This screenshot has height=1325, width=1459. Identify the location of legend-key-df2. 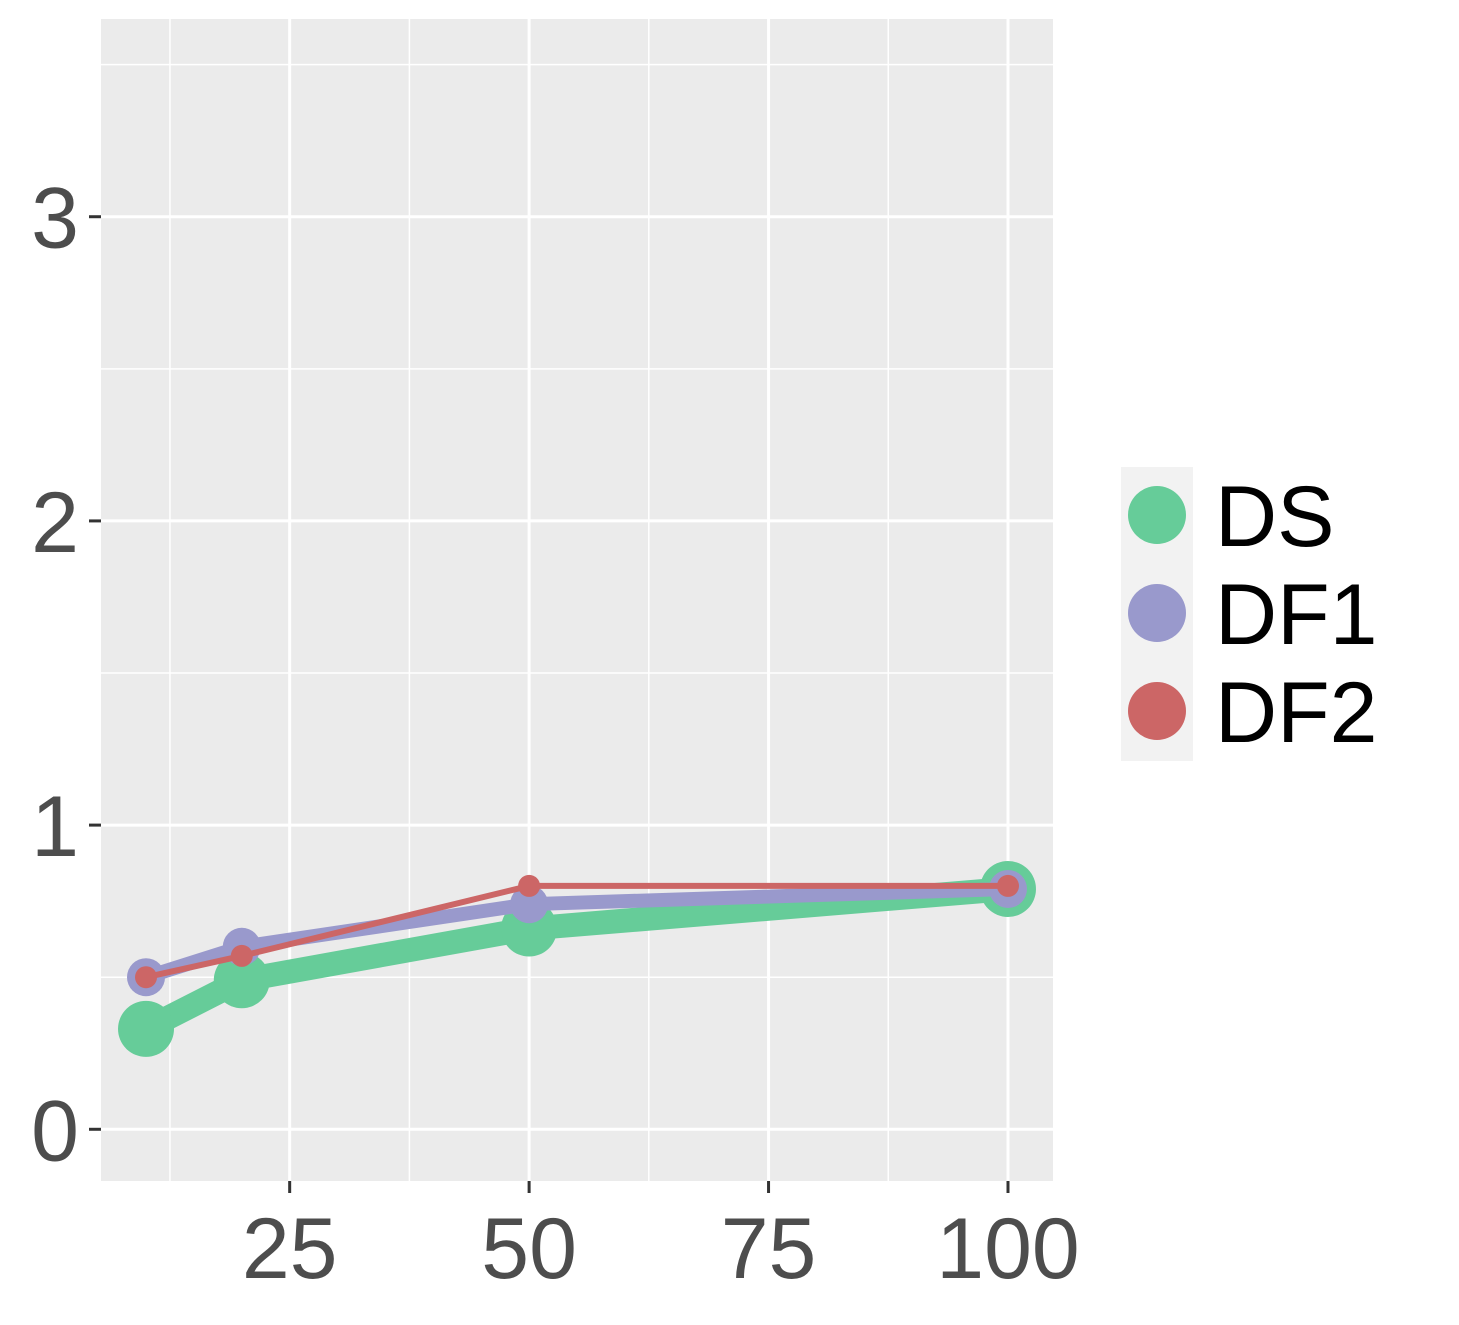
(1157, 711).